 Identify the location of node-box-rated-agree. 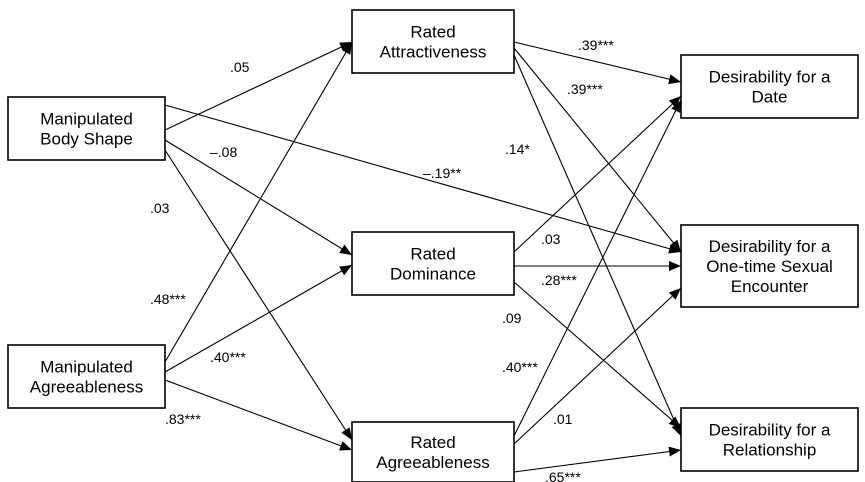
(433, 451).